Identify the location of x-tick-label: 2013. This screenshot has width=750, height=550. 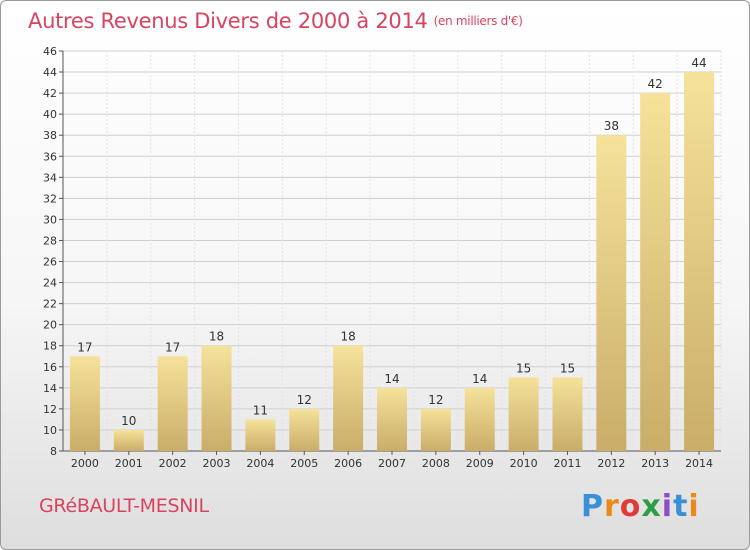
(655, 463).